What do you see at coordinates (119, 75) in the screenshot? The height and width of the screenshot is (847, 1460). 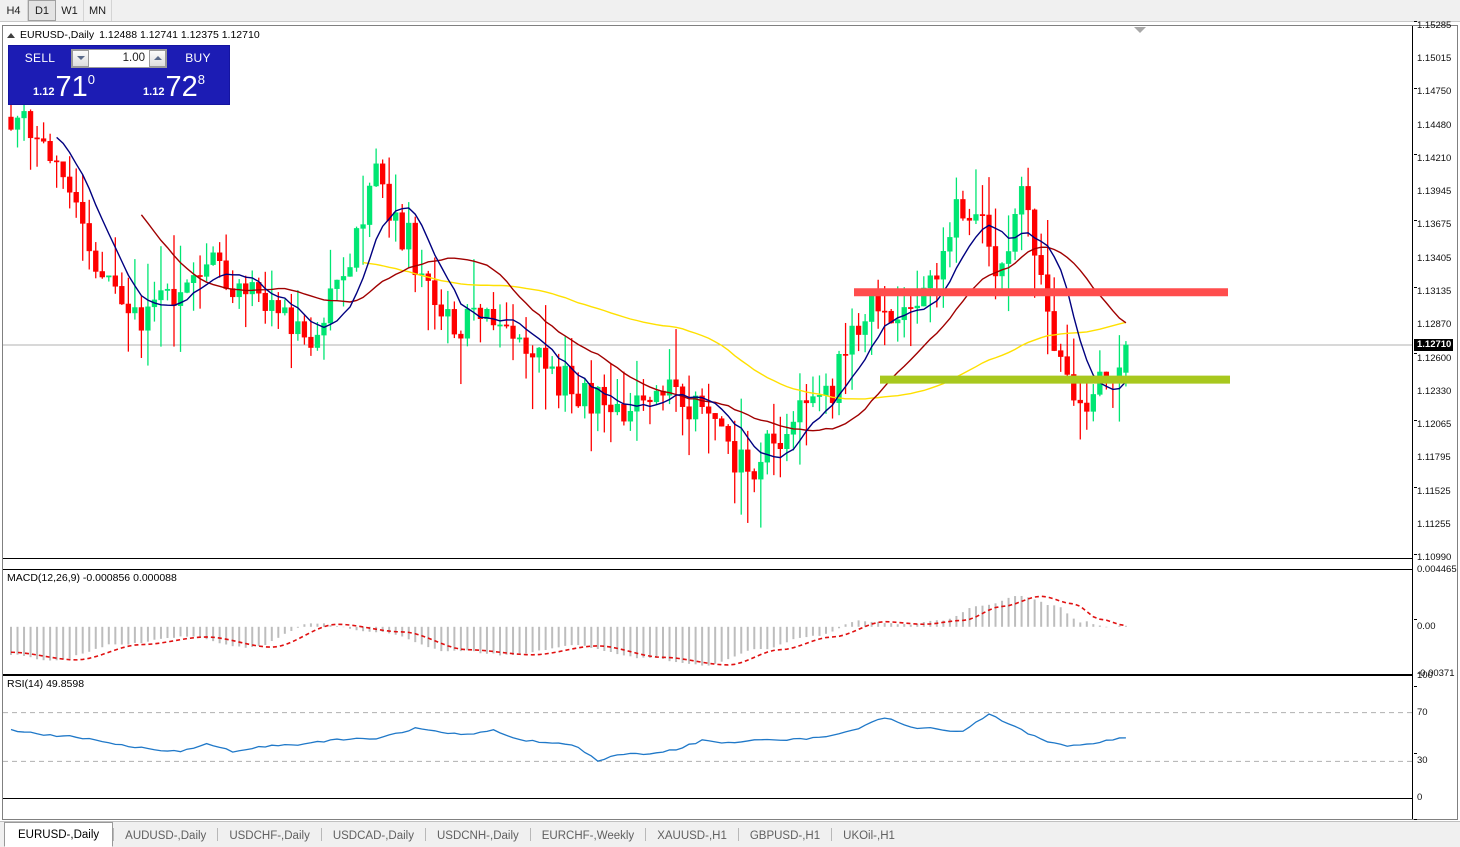 I see `one-click-trade-panel: SELL 1.00 BUY 1.12 71 0 1.12 72 8` at bounding box center [119, 75].